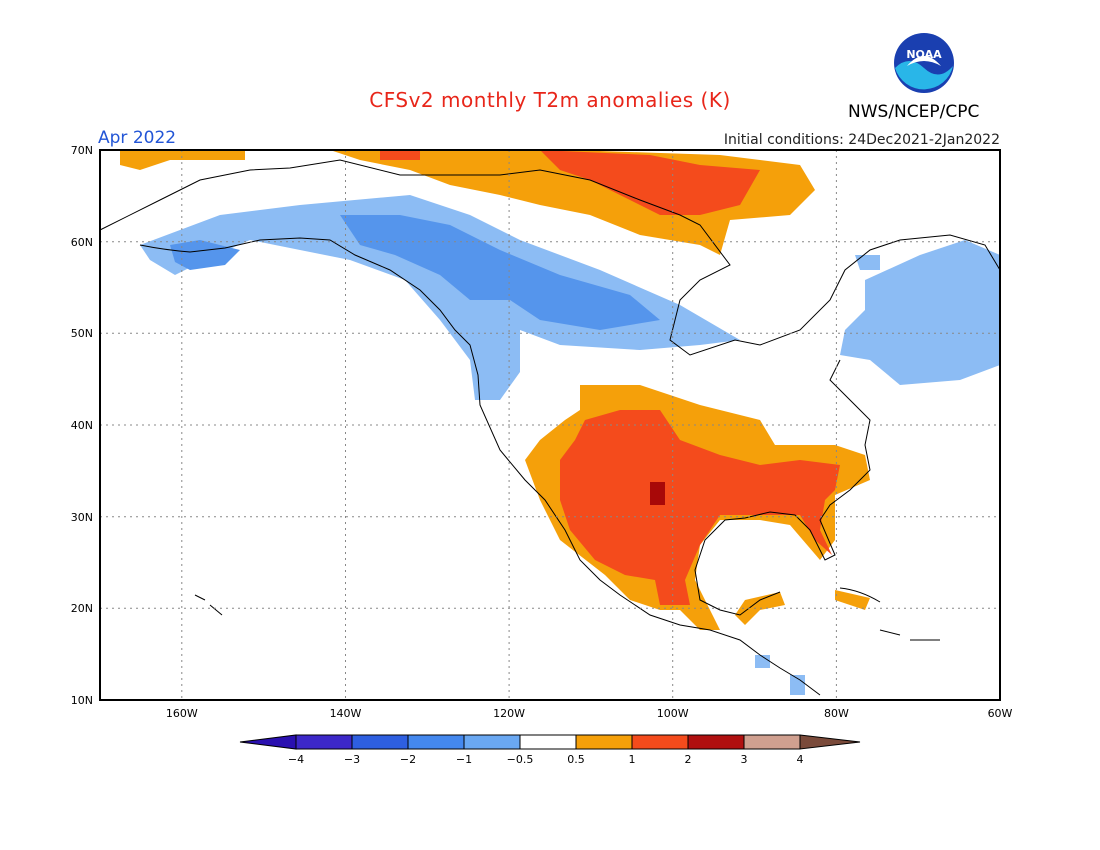 This screenshot has height=850, width=1100. Describe the element at coordinates (650, 182) in the screenshot. I see `red-region-arctic` at that location.